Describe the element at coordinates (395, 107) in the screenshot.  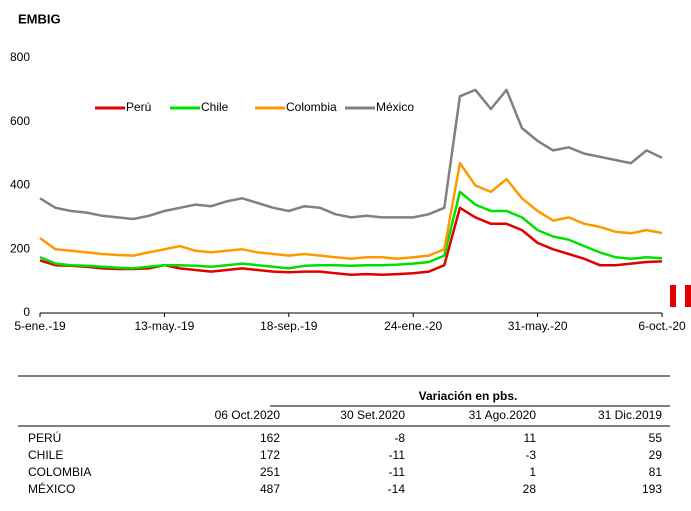
I see `legend-label: México` at that location.